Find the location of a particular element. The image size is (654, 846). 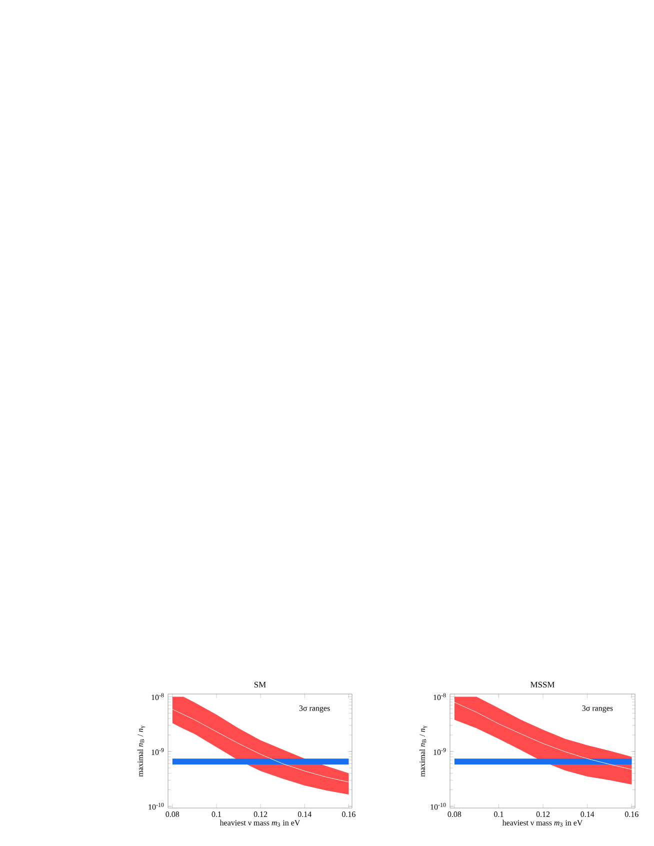

line-series is located at coordinates (543, 736).